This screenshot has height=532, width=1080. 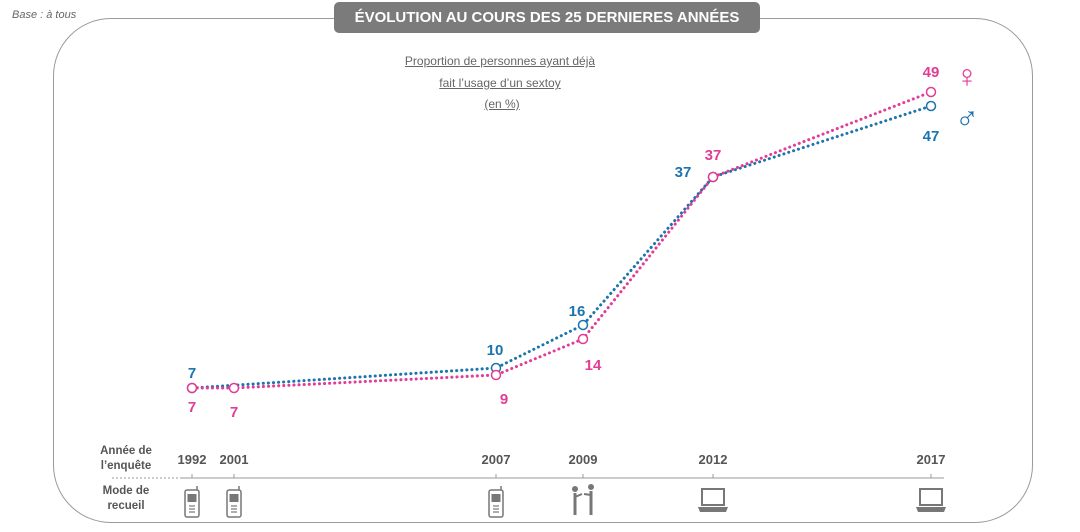 I want to click on mode-row-label-line-2: recueil, so click(x=126, y=506).